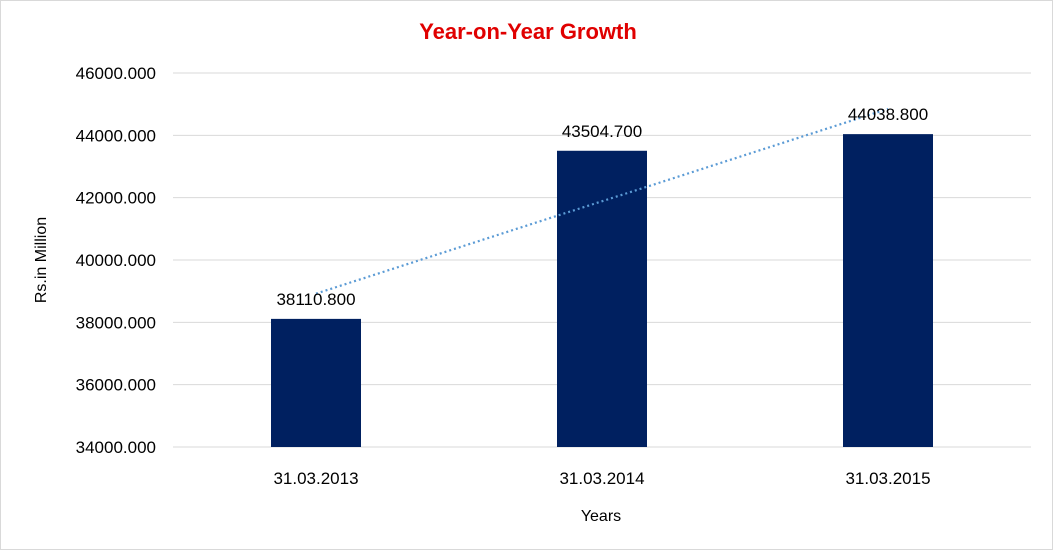 The height and width of the screenshot is (551, 1053). Describe the element at coordinates (601, 516) in the screenshot. I see `x-axis-label: Years` at that location.